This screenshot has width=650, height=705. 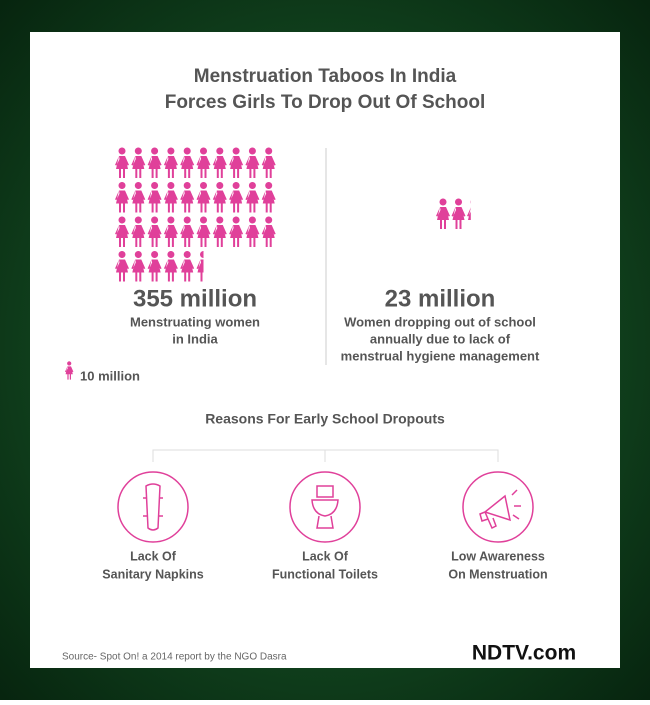 What do you see at coordinates (524, 653) in the screenshot?
I see `logo: NDTV.com` at bounding box center [524, 653].